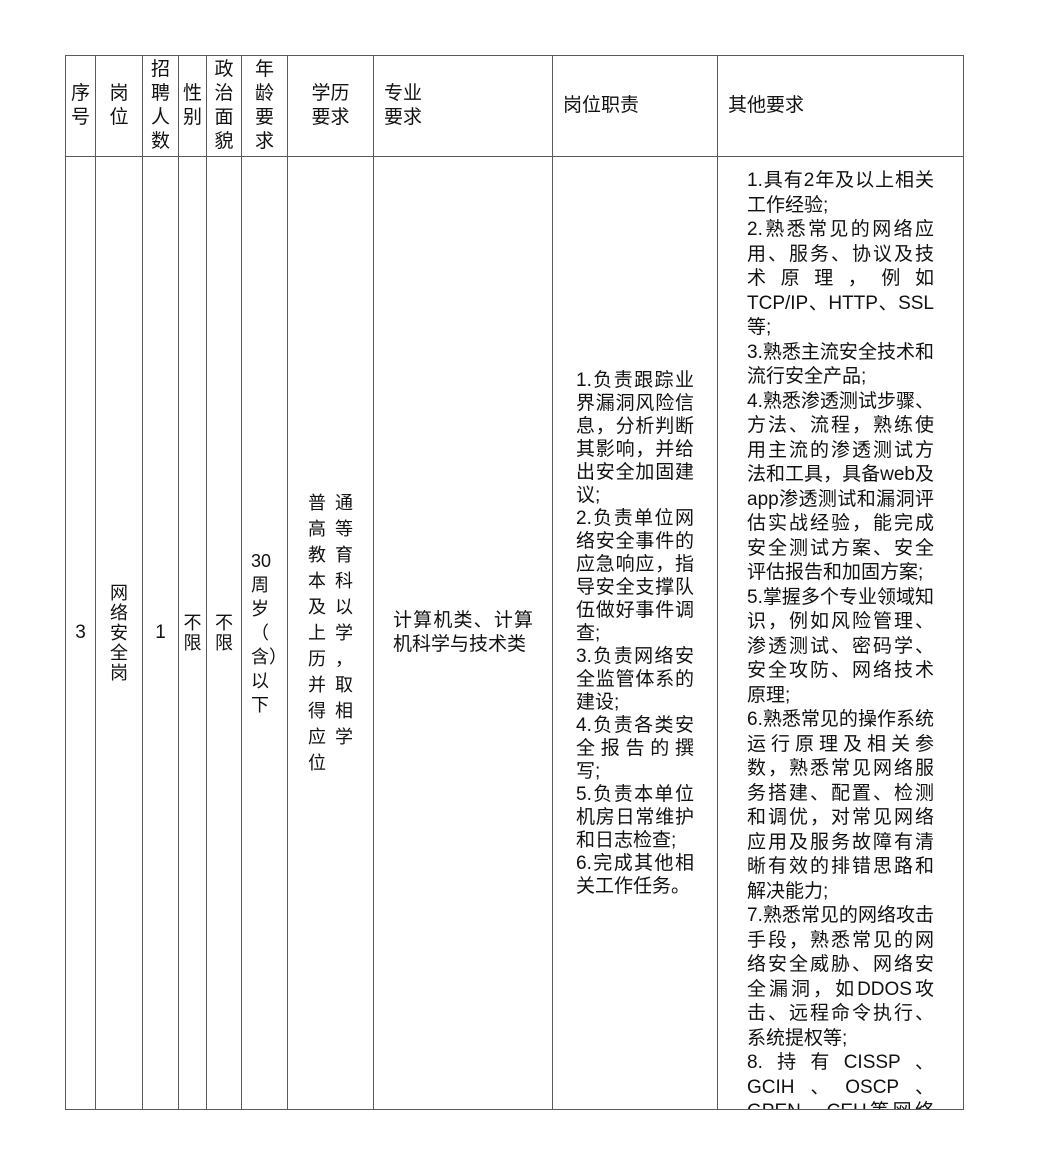 This screenshot has width=1040, height=1168. I want to click on col-header-major: 专业 要求, so click(463, 106).